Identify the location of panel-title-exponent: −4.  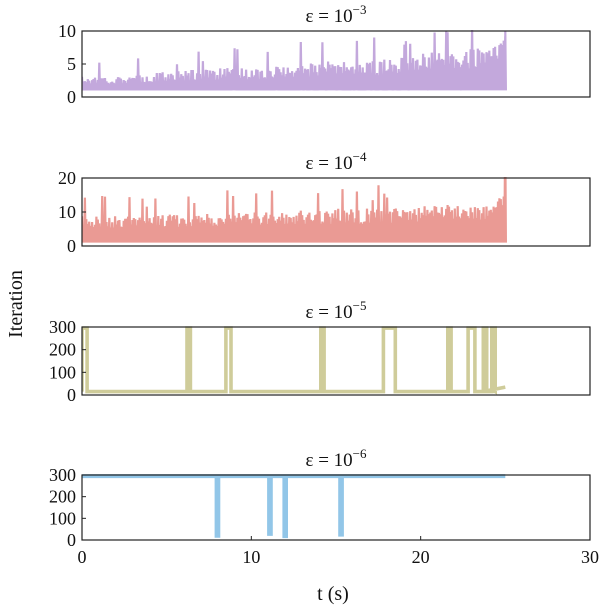
(360, 156).